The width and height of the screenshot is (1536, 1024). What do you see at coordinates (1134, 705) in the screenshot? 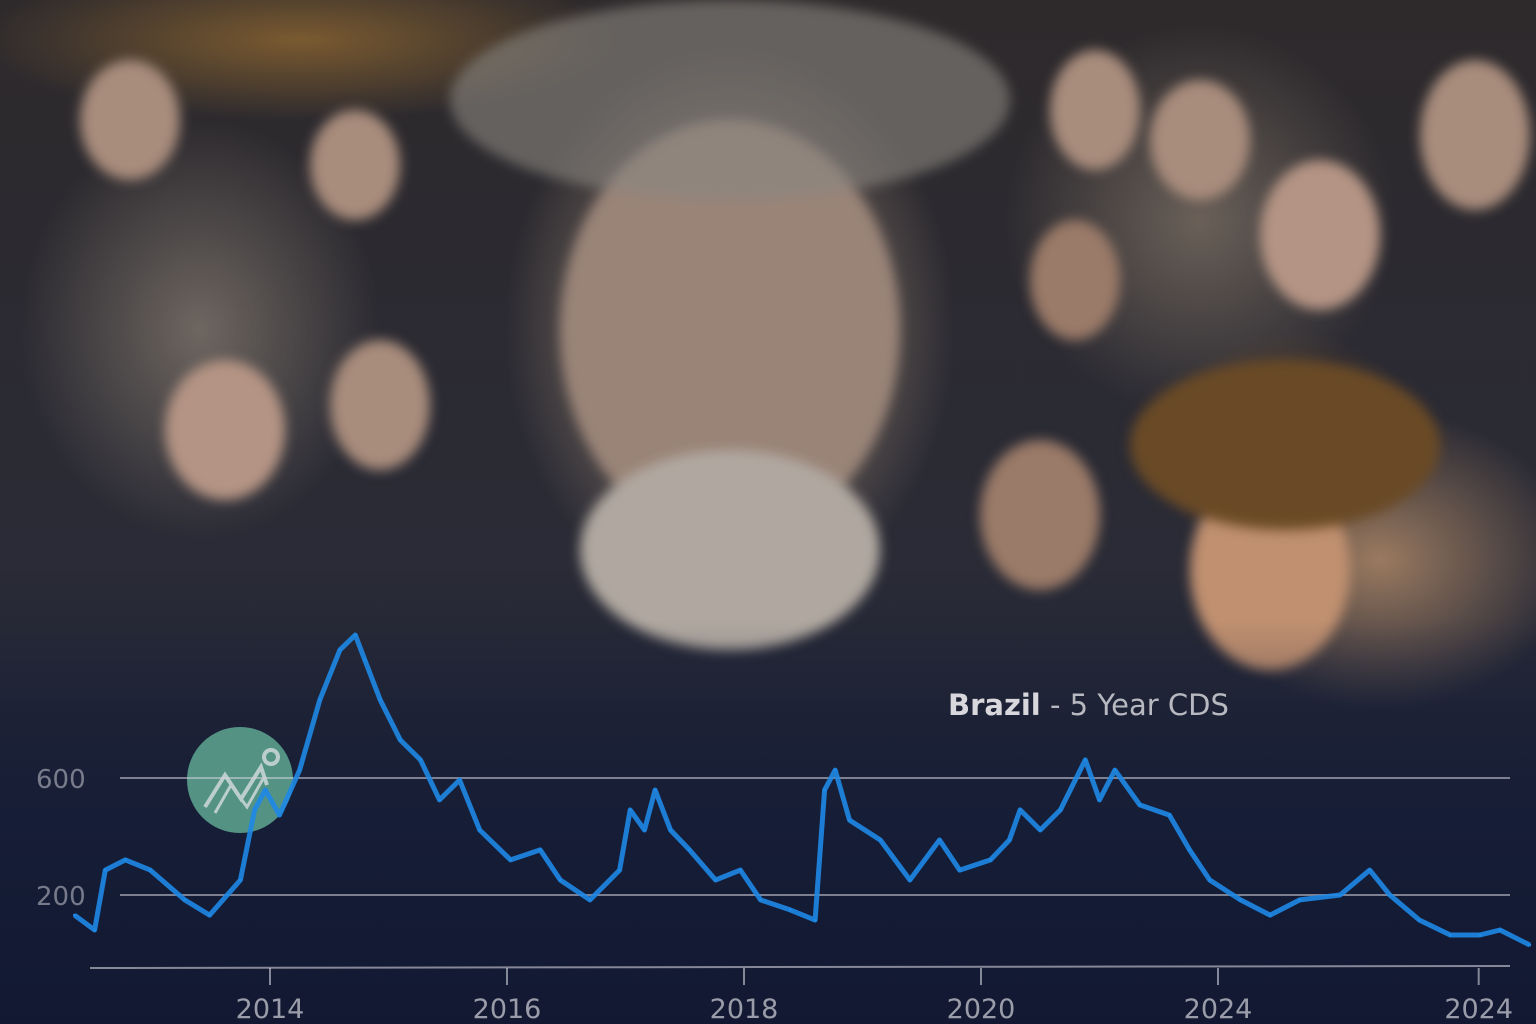
I see `title-series: - 5 Year CDS` at bounding box center [1134, 705].